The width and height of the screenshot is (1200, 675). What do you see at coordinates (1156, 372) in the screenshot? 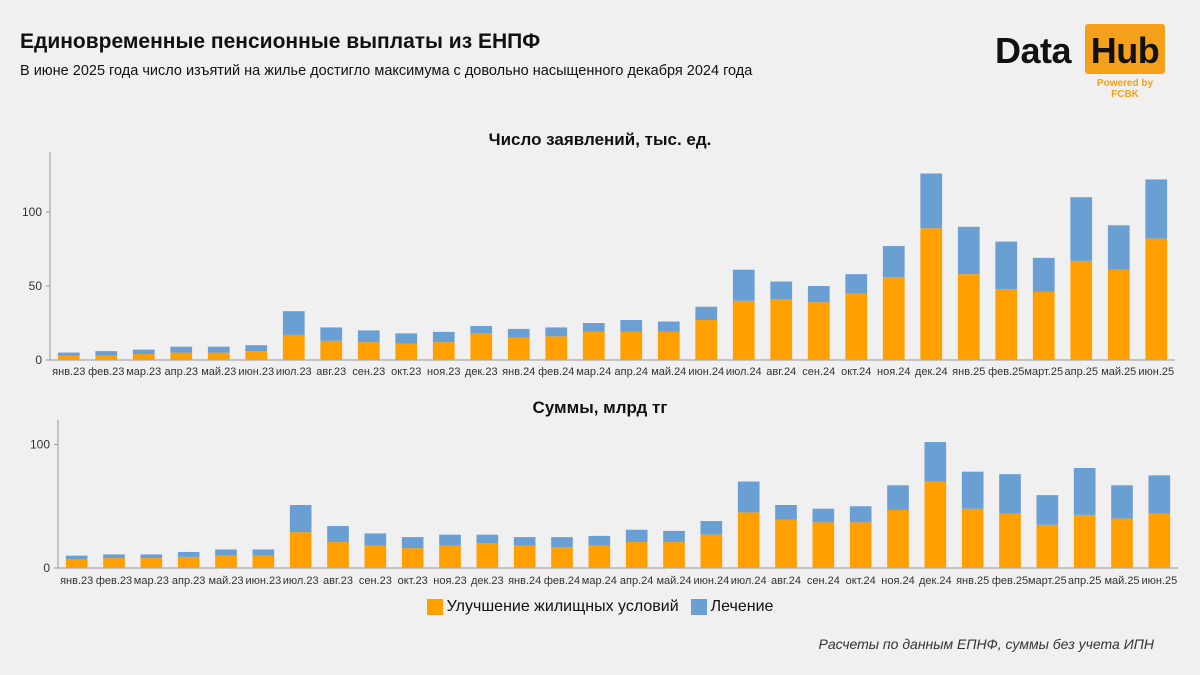
I see `x-tick-label-applications: июн.25` at bounding box center [1156, 372].